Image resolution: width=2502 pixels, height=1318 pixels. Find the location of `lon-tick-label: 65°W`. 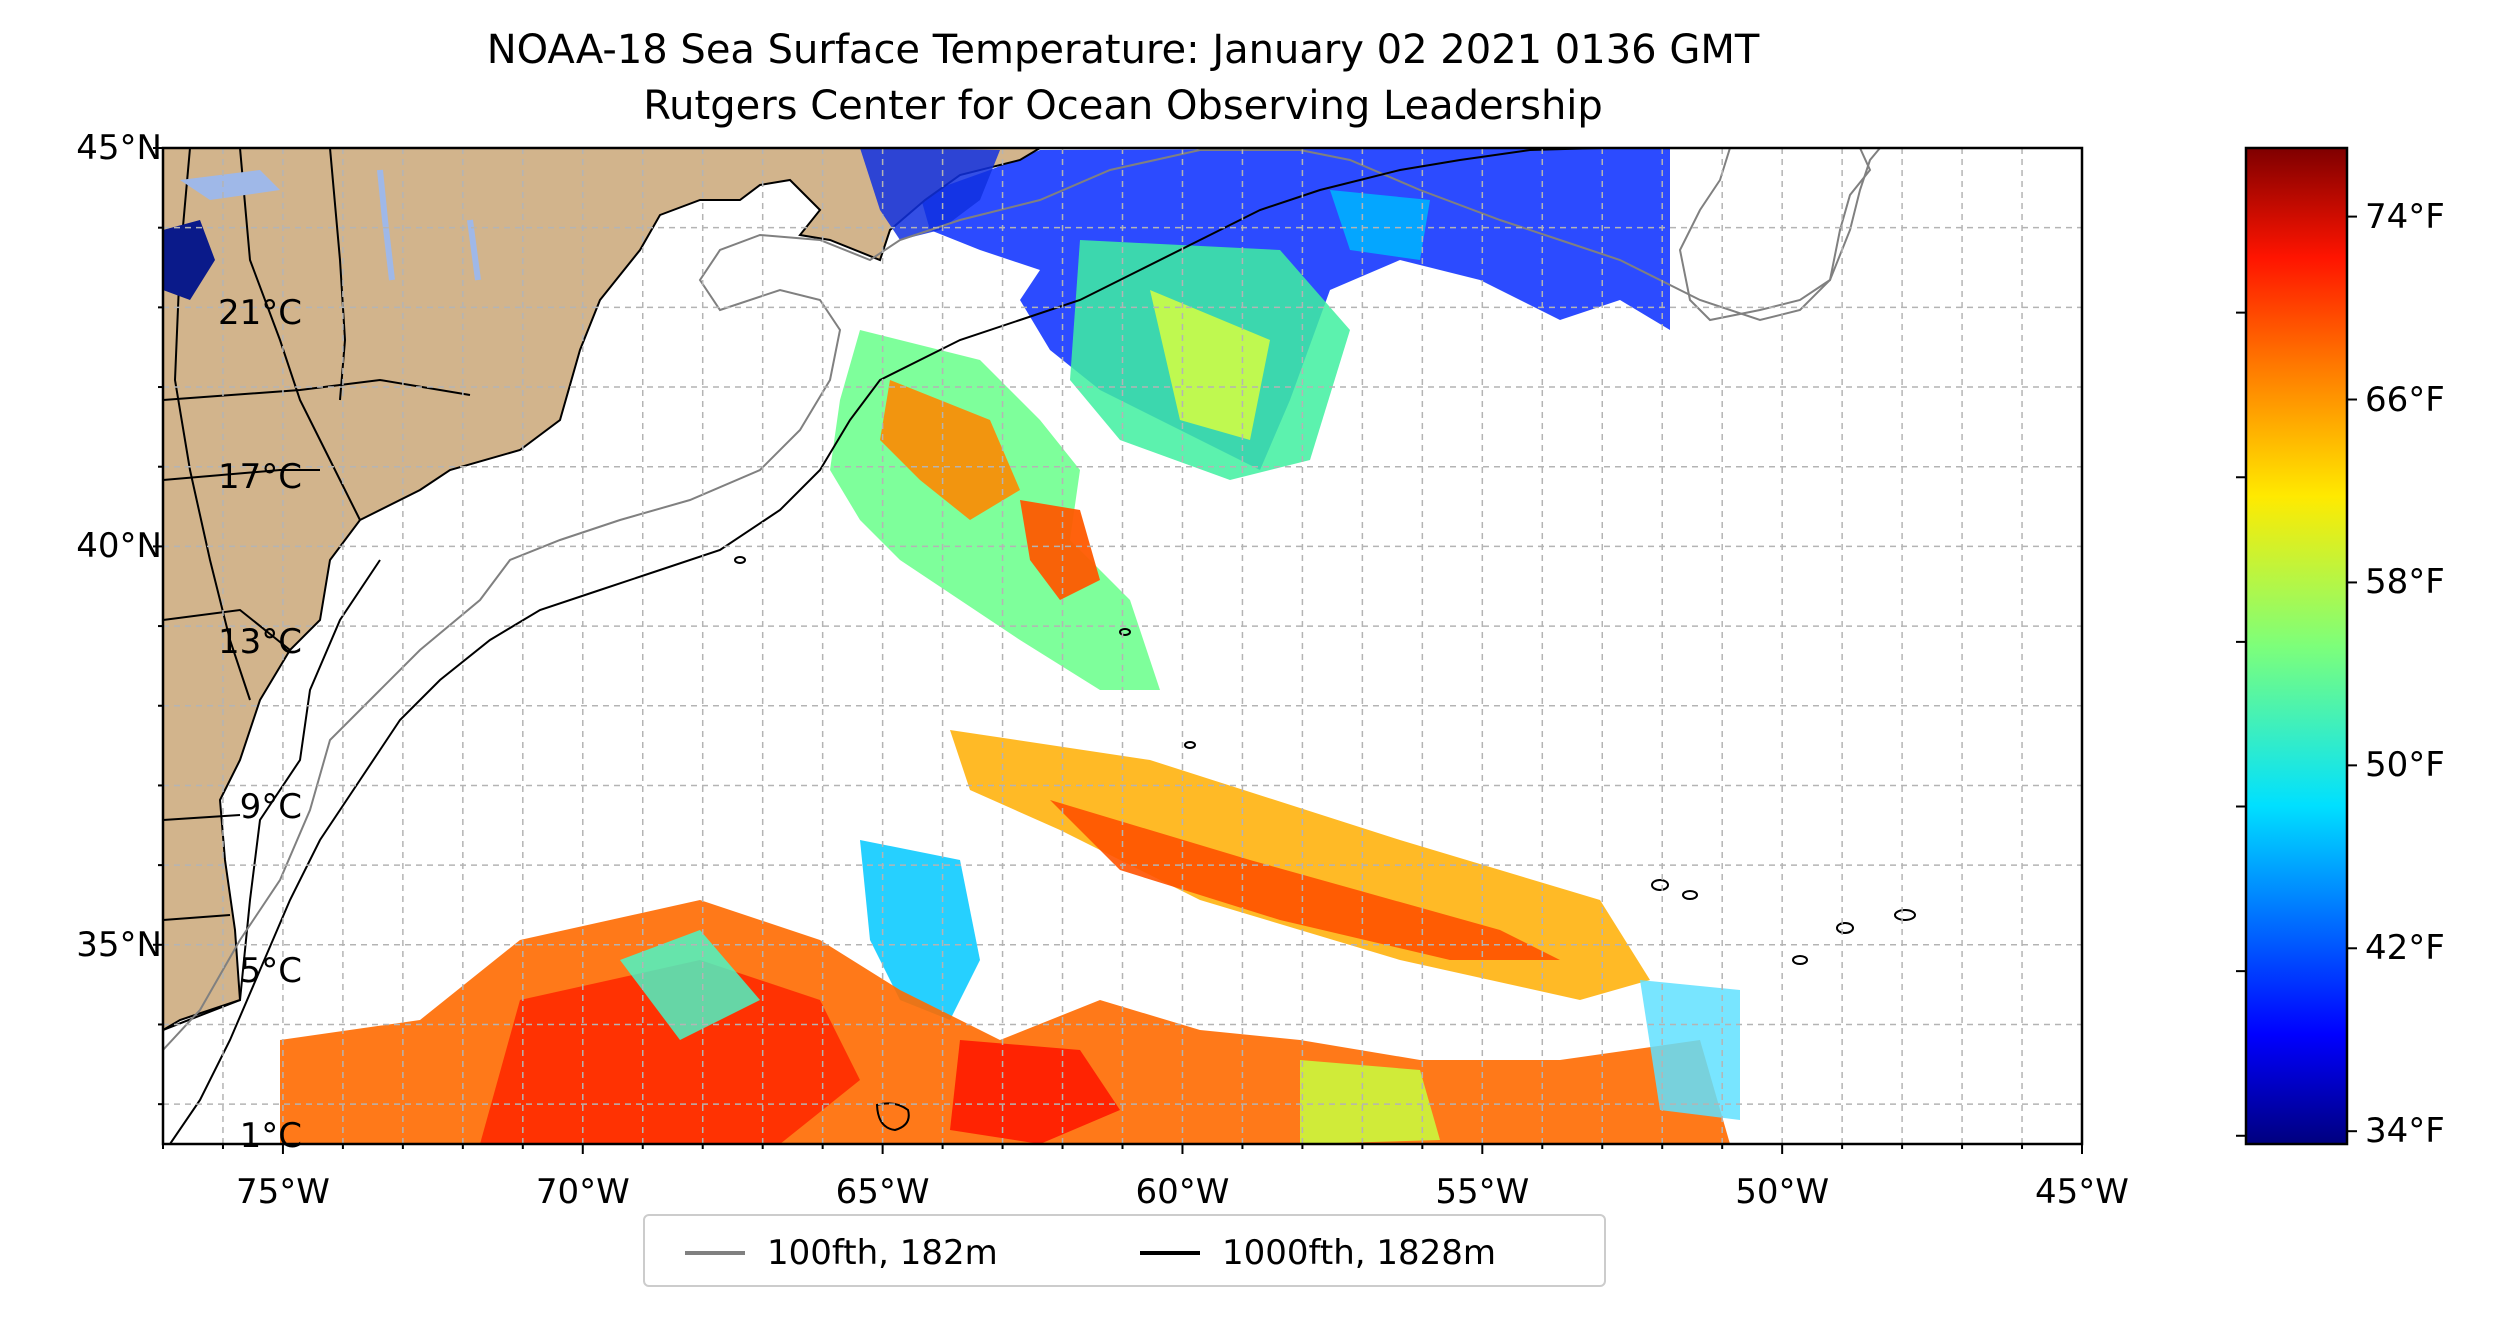

lon-tick-label: 65°W is located at coordinates (882, 1192).